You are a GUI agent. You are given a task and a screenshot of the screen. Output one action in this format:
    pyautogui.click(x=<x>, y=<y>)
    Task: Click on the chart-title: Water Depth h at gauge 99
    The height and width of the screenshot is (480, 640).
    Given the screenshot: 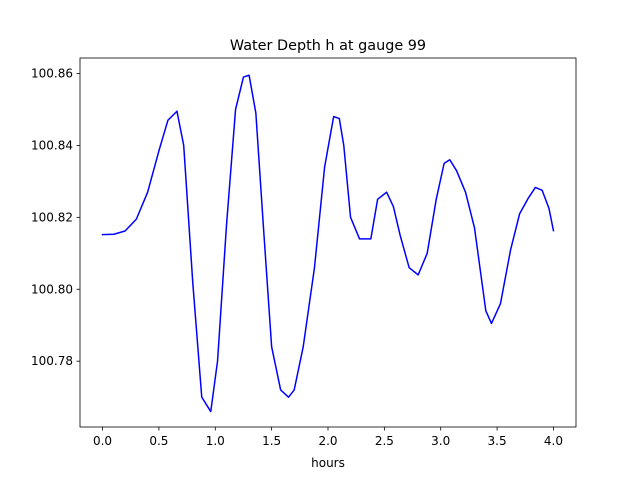 What is the action you would take?
    pyautogui.click(x=328, y=46)
    